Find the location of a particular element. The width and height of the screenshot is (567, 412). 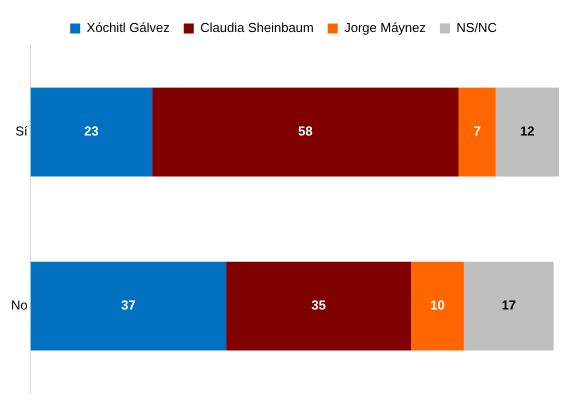

data-label: 10 is located at coordinates (437, 305).